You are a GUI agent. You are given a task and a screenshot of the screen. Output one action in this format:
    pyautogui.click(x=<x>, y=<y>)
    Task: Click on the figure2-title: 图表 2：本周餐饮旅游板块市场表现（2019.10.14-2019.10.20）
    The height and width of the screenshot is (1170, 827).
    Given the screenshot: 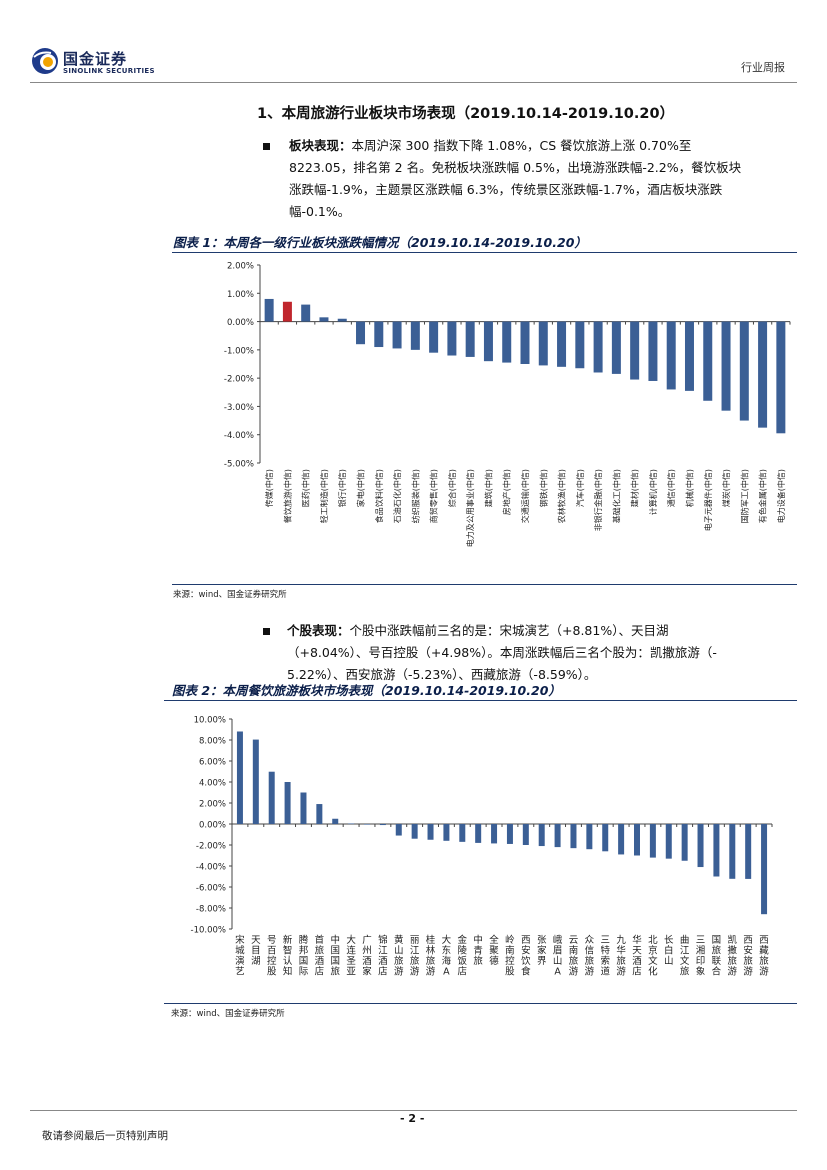 What is the action you would take?
    pyautogui.click(x=366, y=690)
    